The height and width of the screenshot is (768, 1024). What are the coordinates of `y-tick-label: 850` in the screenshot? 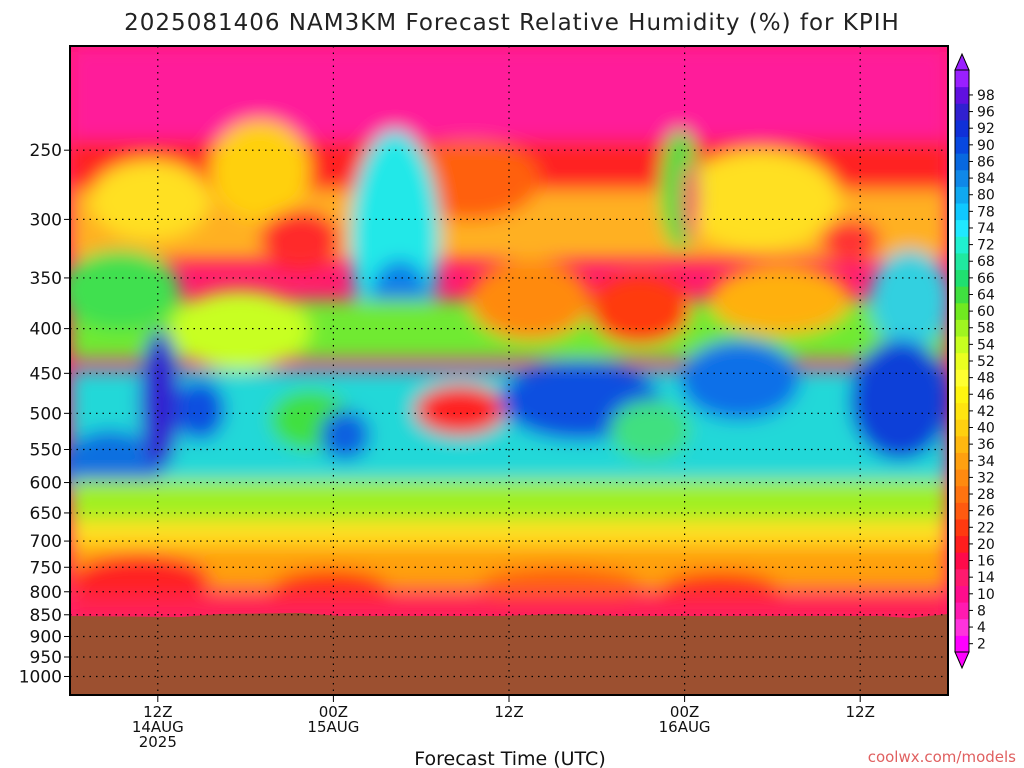 It's located at (46, 616).